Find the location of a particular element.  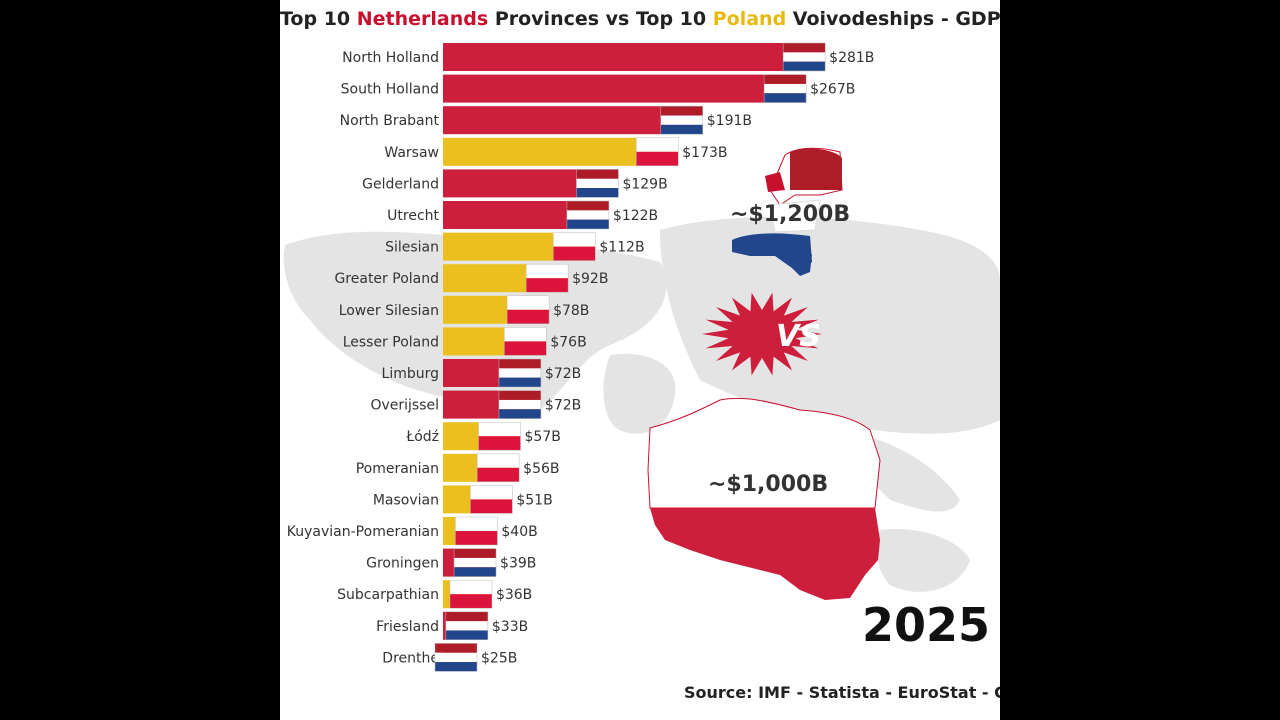

value-label: $281B is located at coordinates (851, 58).